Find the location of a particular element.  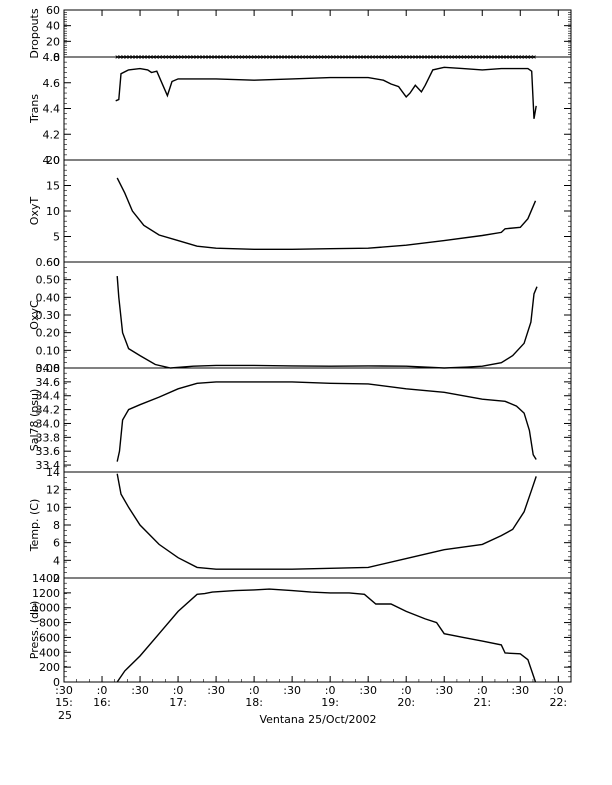

y-tick-label: 4.0 is located at coordinates (52, 160).